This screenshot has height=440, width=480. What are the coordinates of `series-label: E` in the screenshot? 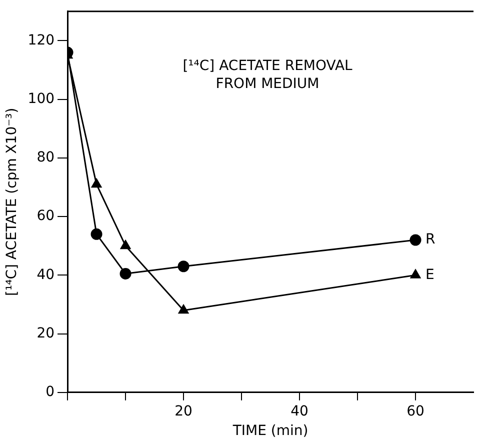 It's located at (430, 274).